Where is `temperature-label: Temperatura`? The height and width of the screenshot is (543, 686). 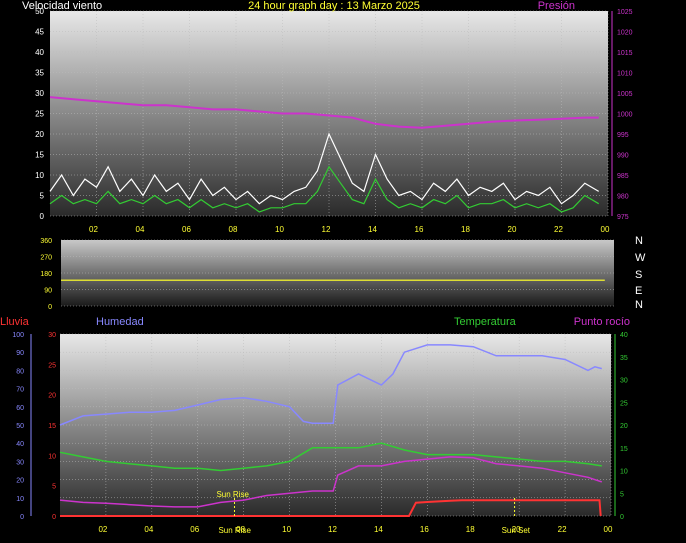 temperature-label: Temperatura is located at coordinates (485, 322).